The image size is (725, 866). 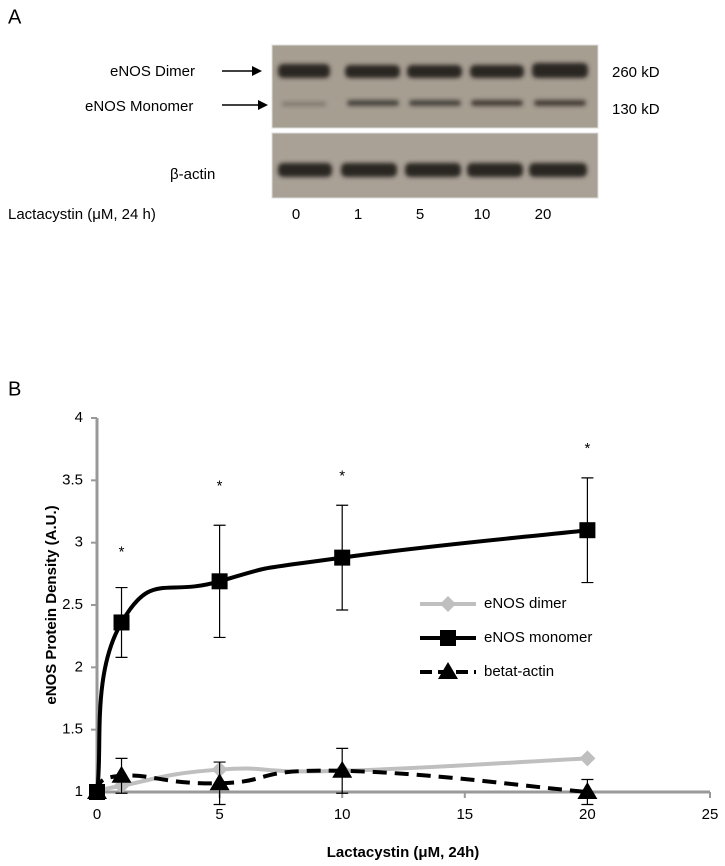 I want to click on lane-label: 0, so click(x=296, y=214).